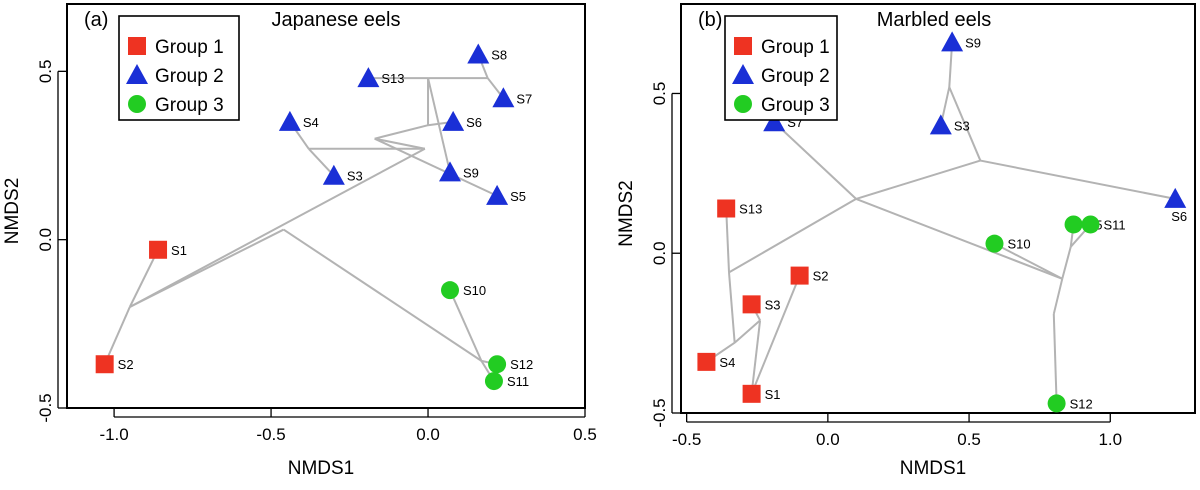 The image size is (1200, 490). I want to click on x-tick-label: -1.0, so click(113, 434).